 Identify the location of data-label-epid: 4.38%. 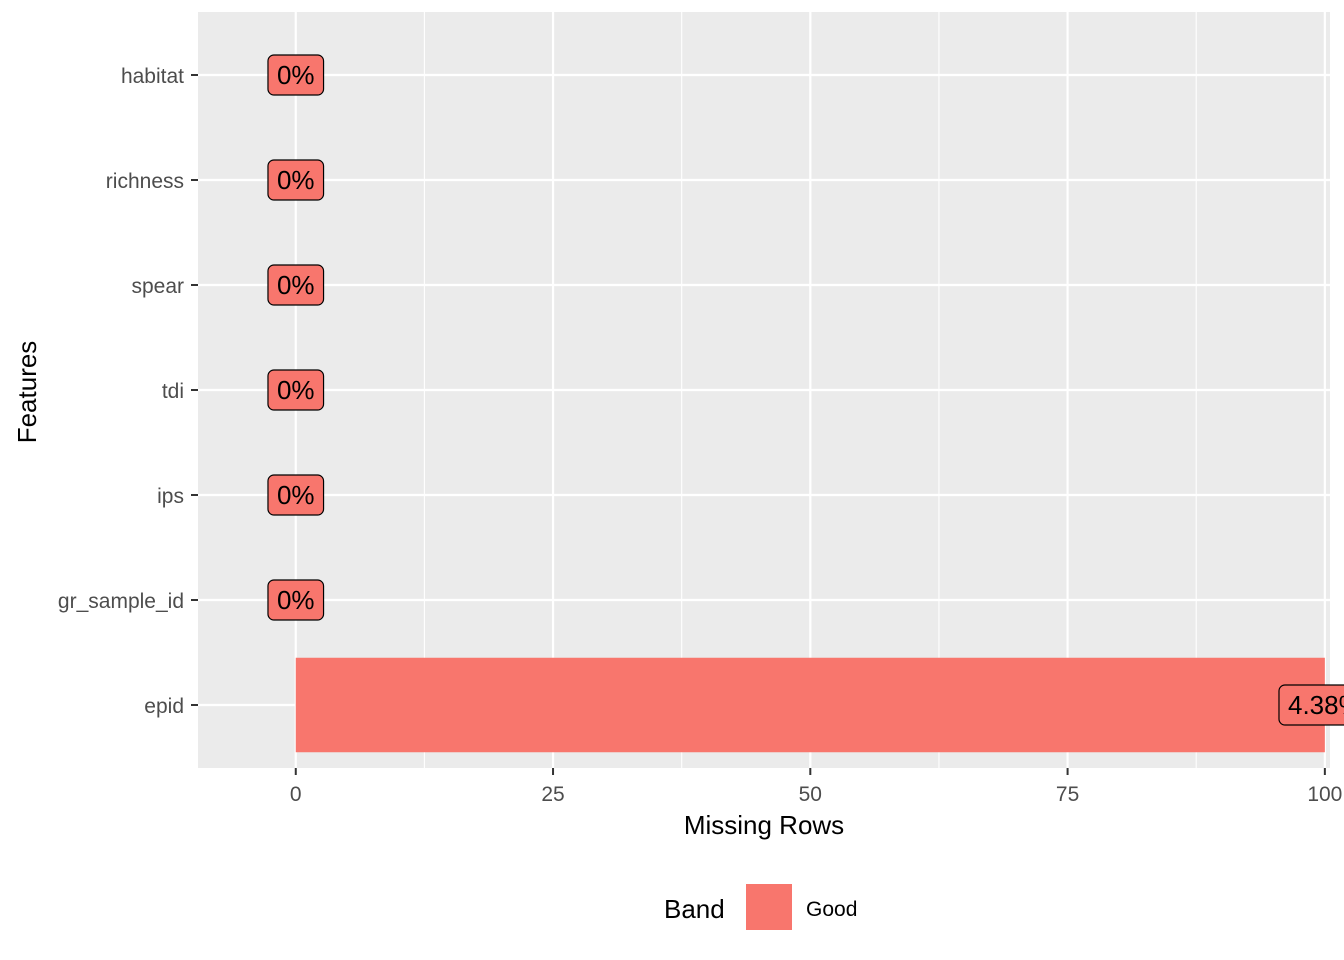
(1311, 705).